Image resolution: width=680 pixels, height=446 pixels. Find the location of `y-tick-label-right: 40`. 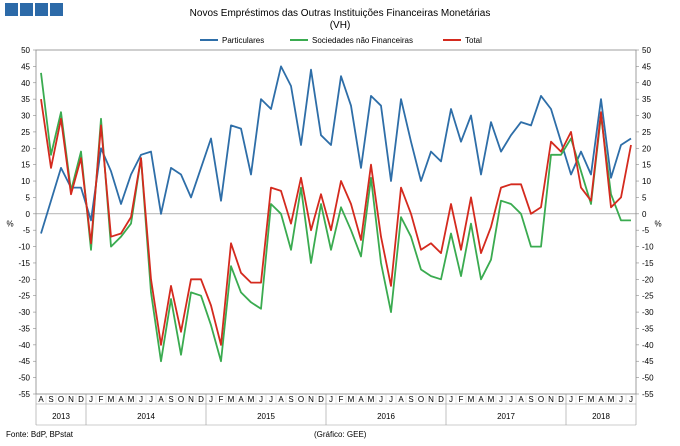

y-tick-label-right: 40 is located at coordinates (646, 83).